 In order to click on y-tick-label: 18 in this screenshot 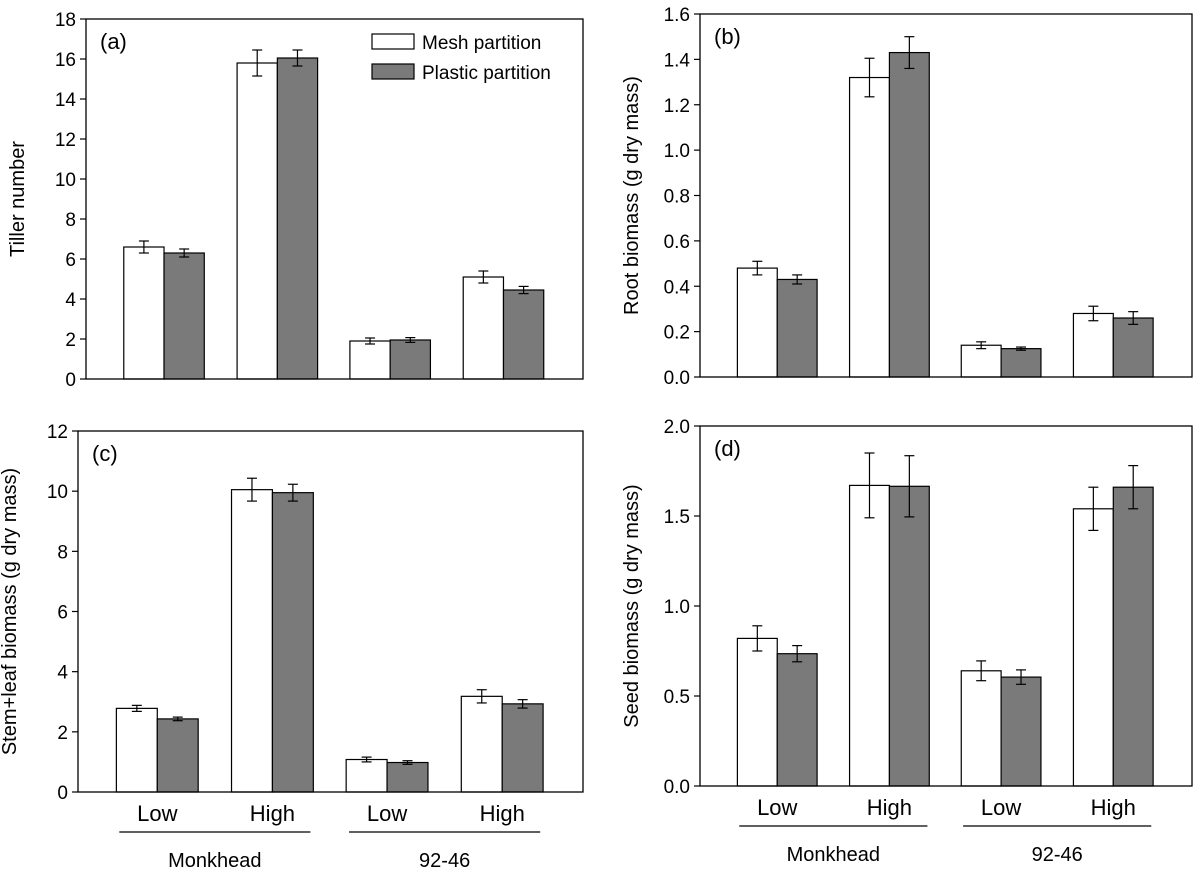, I will do `click(65, 20)`.